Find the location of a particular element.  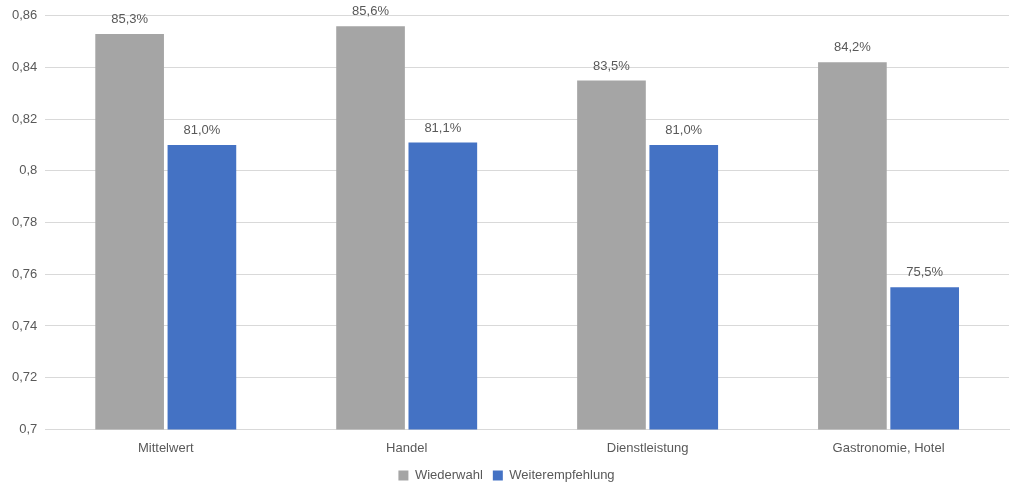

data-label: 84,2% is located at coordinates (852, 47).